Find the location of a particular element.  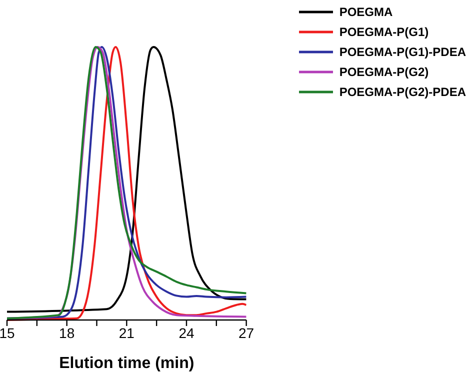

x-tick-label: 15 is located at coordinates (7, 332).